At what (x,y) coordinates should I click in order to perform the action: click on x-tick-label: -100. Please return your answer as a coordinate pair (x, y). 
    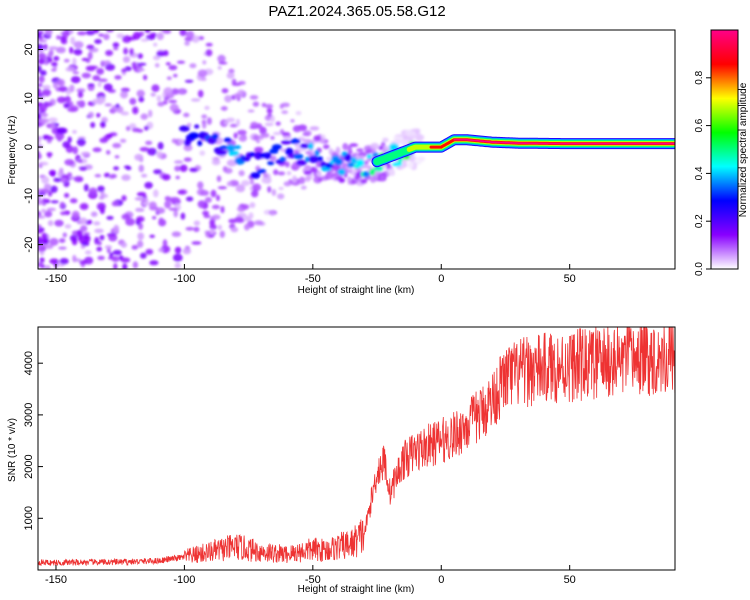
    Looking at the image, I should click on (184, 279).